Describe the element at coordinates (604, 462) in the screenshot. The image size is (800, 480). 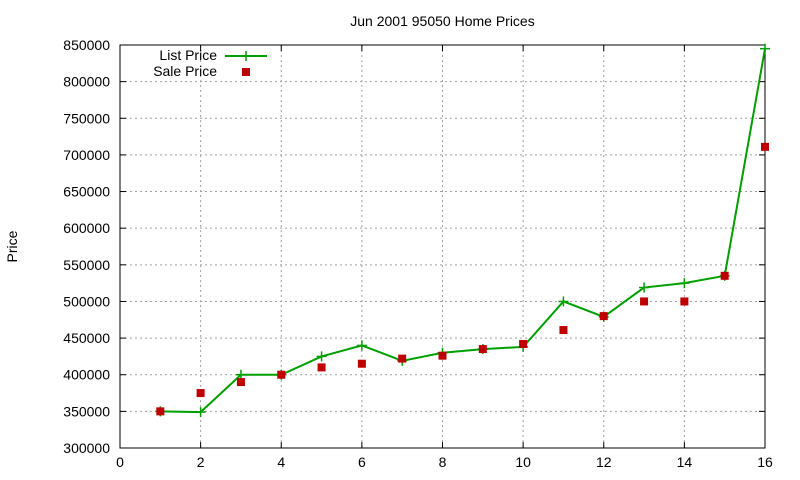
I see `x-tick-label: 12` at that location.